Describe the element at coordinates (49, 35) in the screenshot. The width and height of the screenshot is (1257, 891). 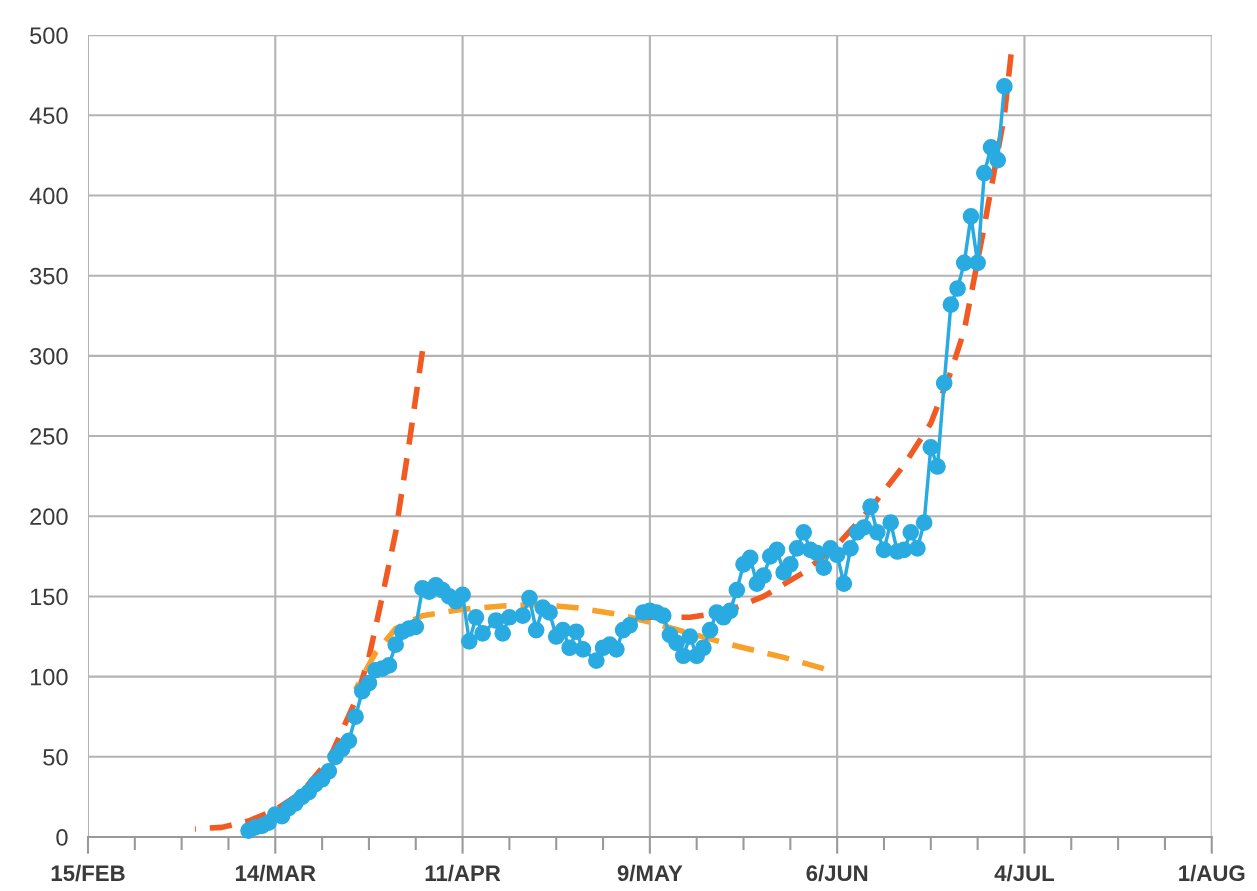
I see `y-tick-label: 500` at that location.